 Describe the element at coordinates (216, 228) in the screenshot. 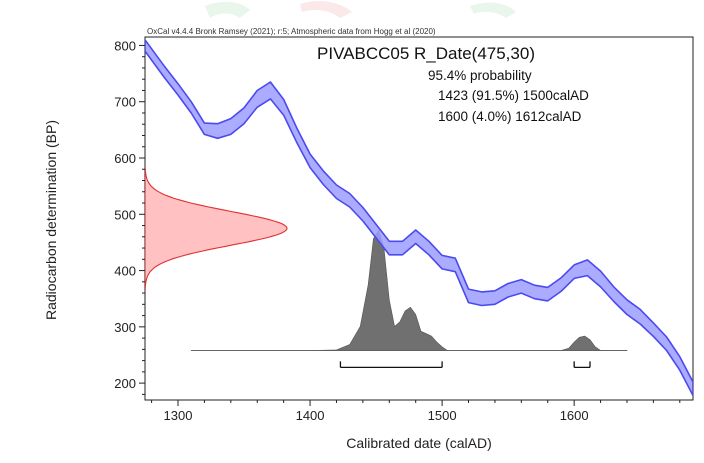

I see `measurement-distribution` at that location.